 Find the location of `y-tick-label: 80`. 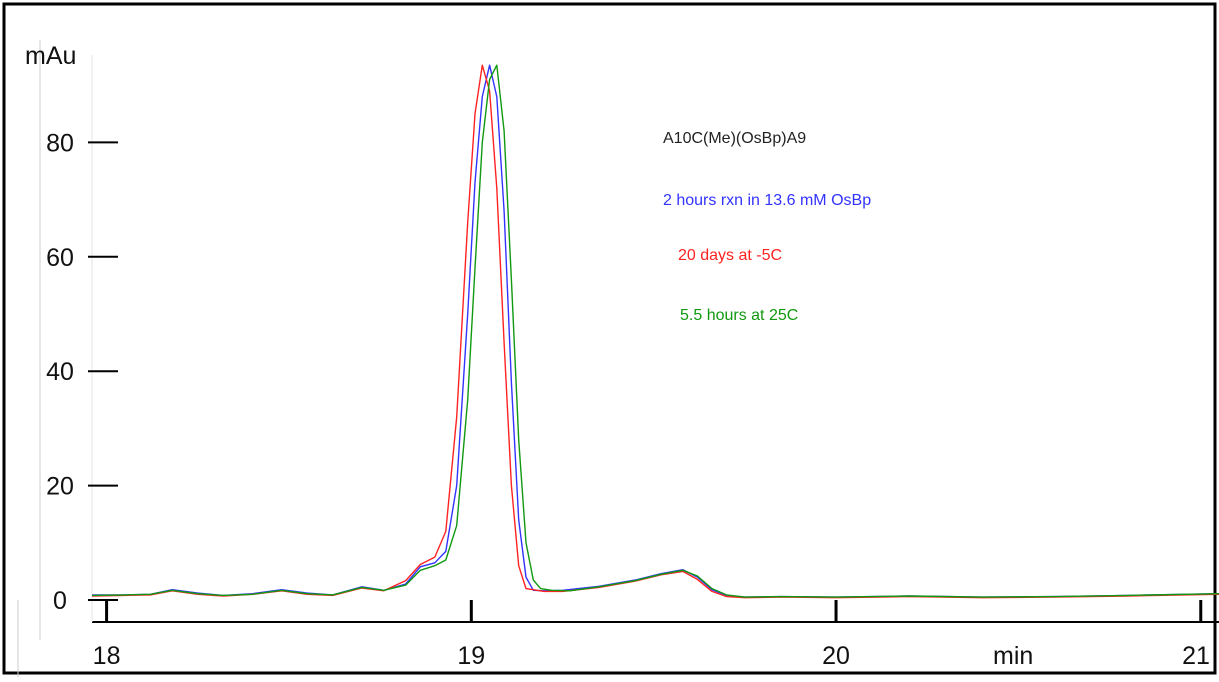

y-tick-label: 80 is located at coordinates (60, 143).